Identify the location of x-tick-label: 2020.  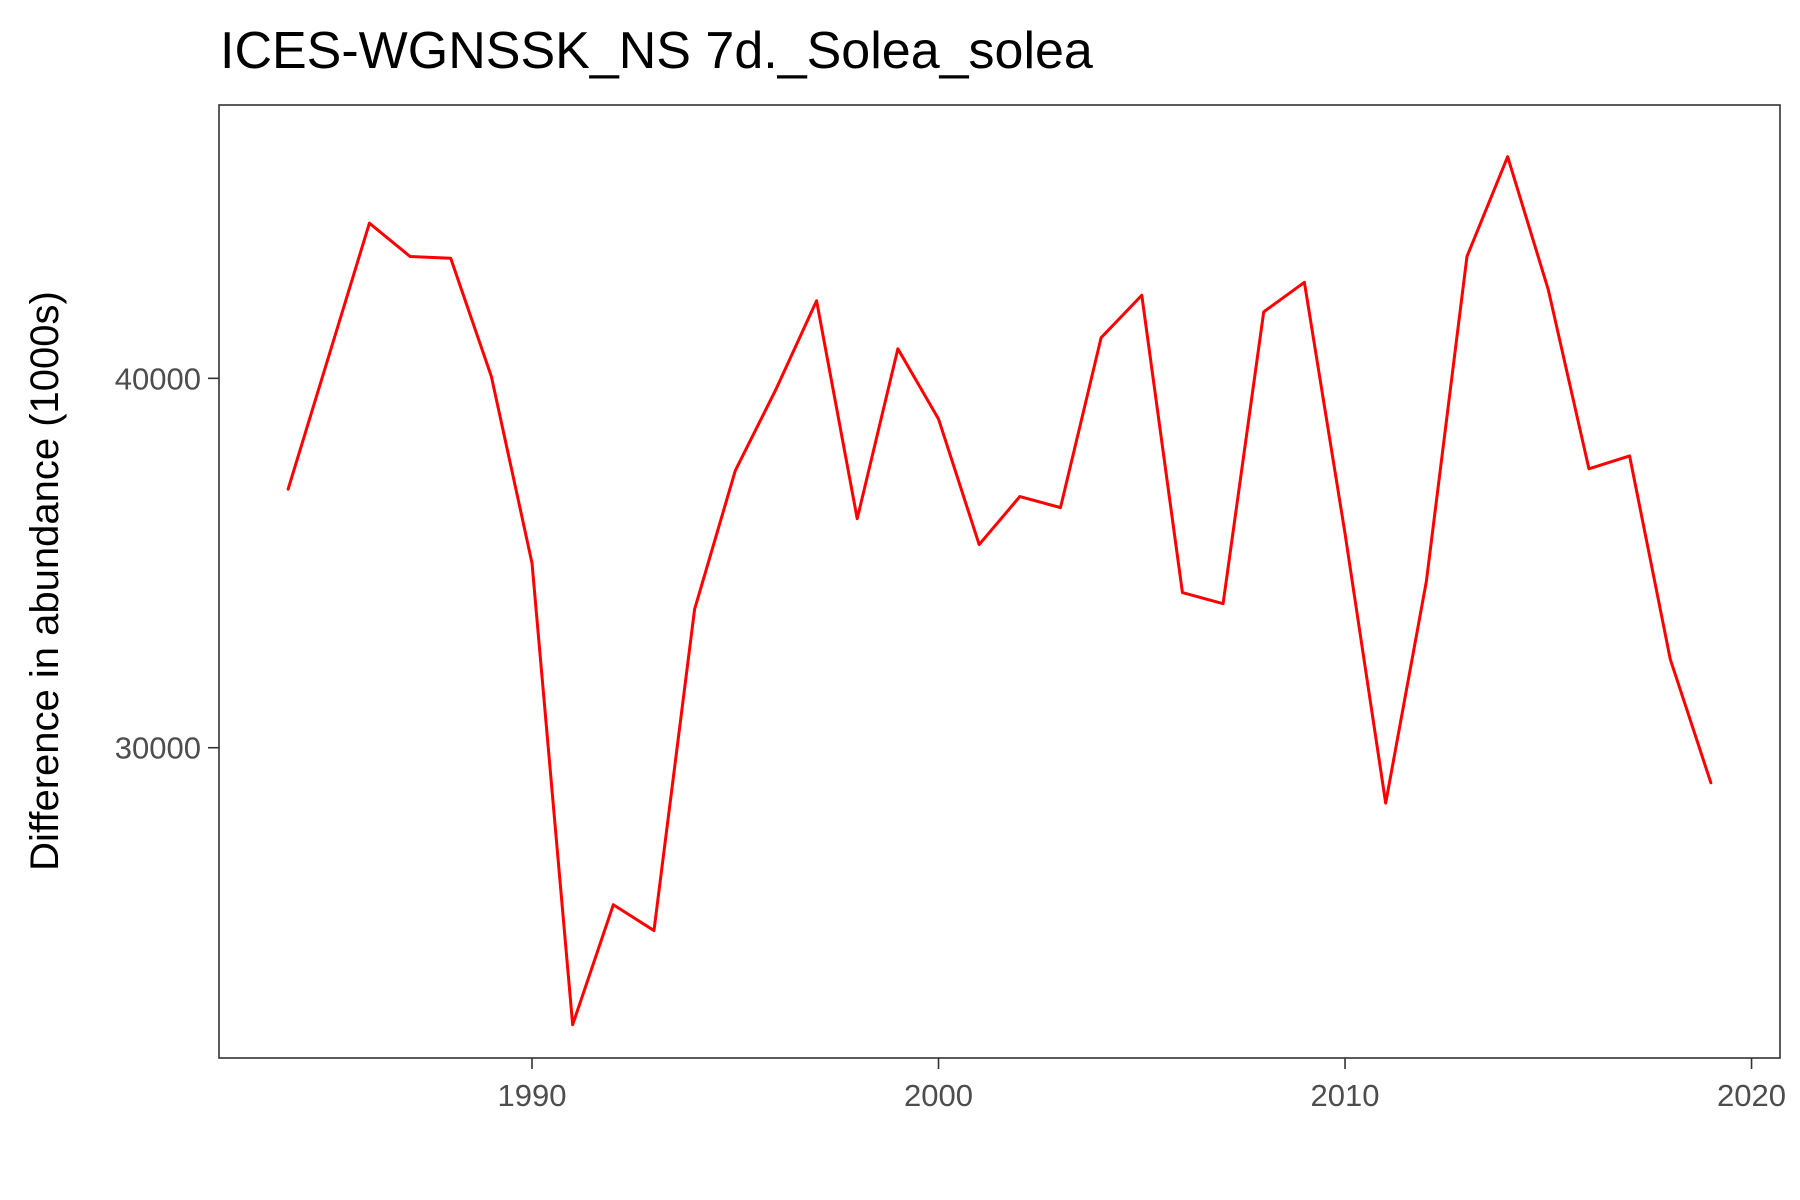
(1751, 1095).